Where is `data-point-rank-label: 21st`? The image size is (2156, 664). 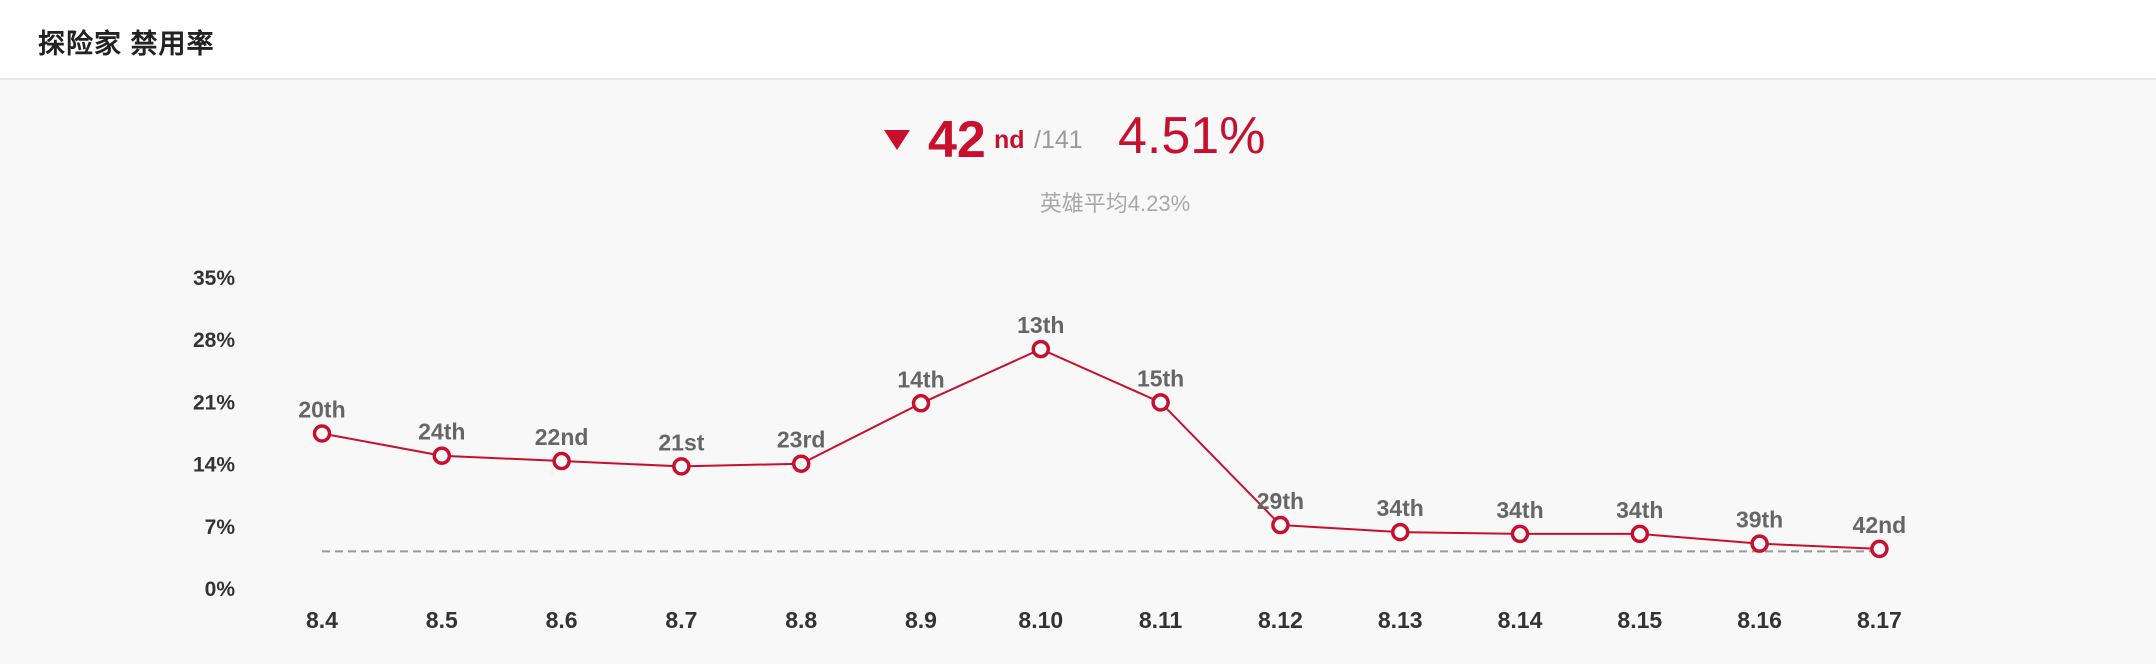
data-point-rank-label: 21st is located at coordinates (681, 442).